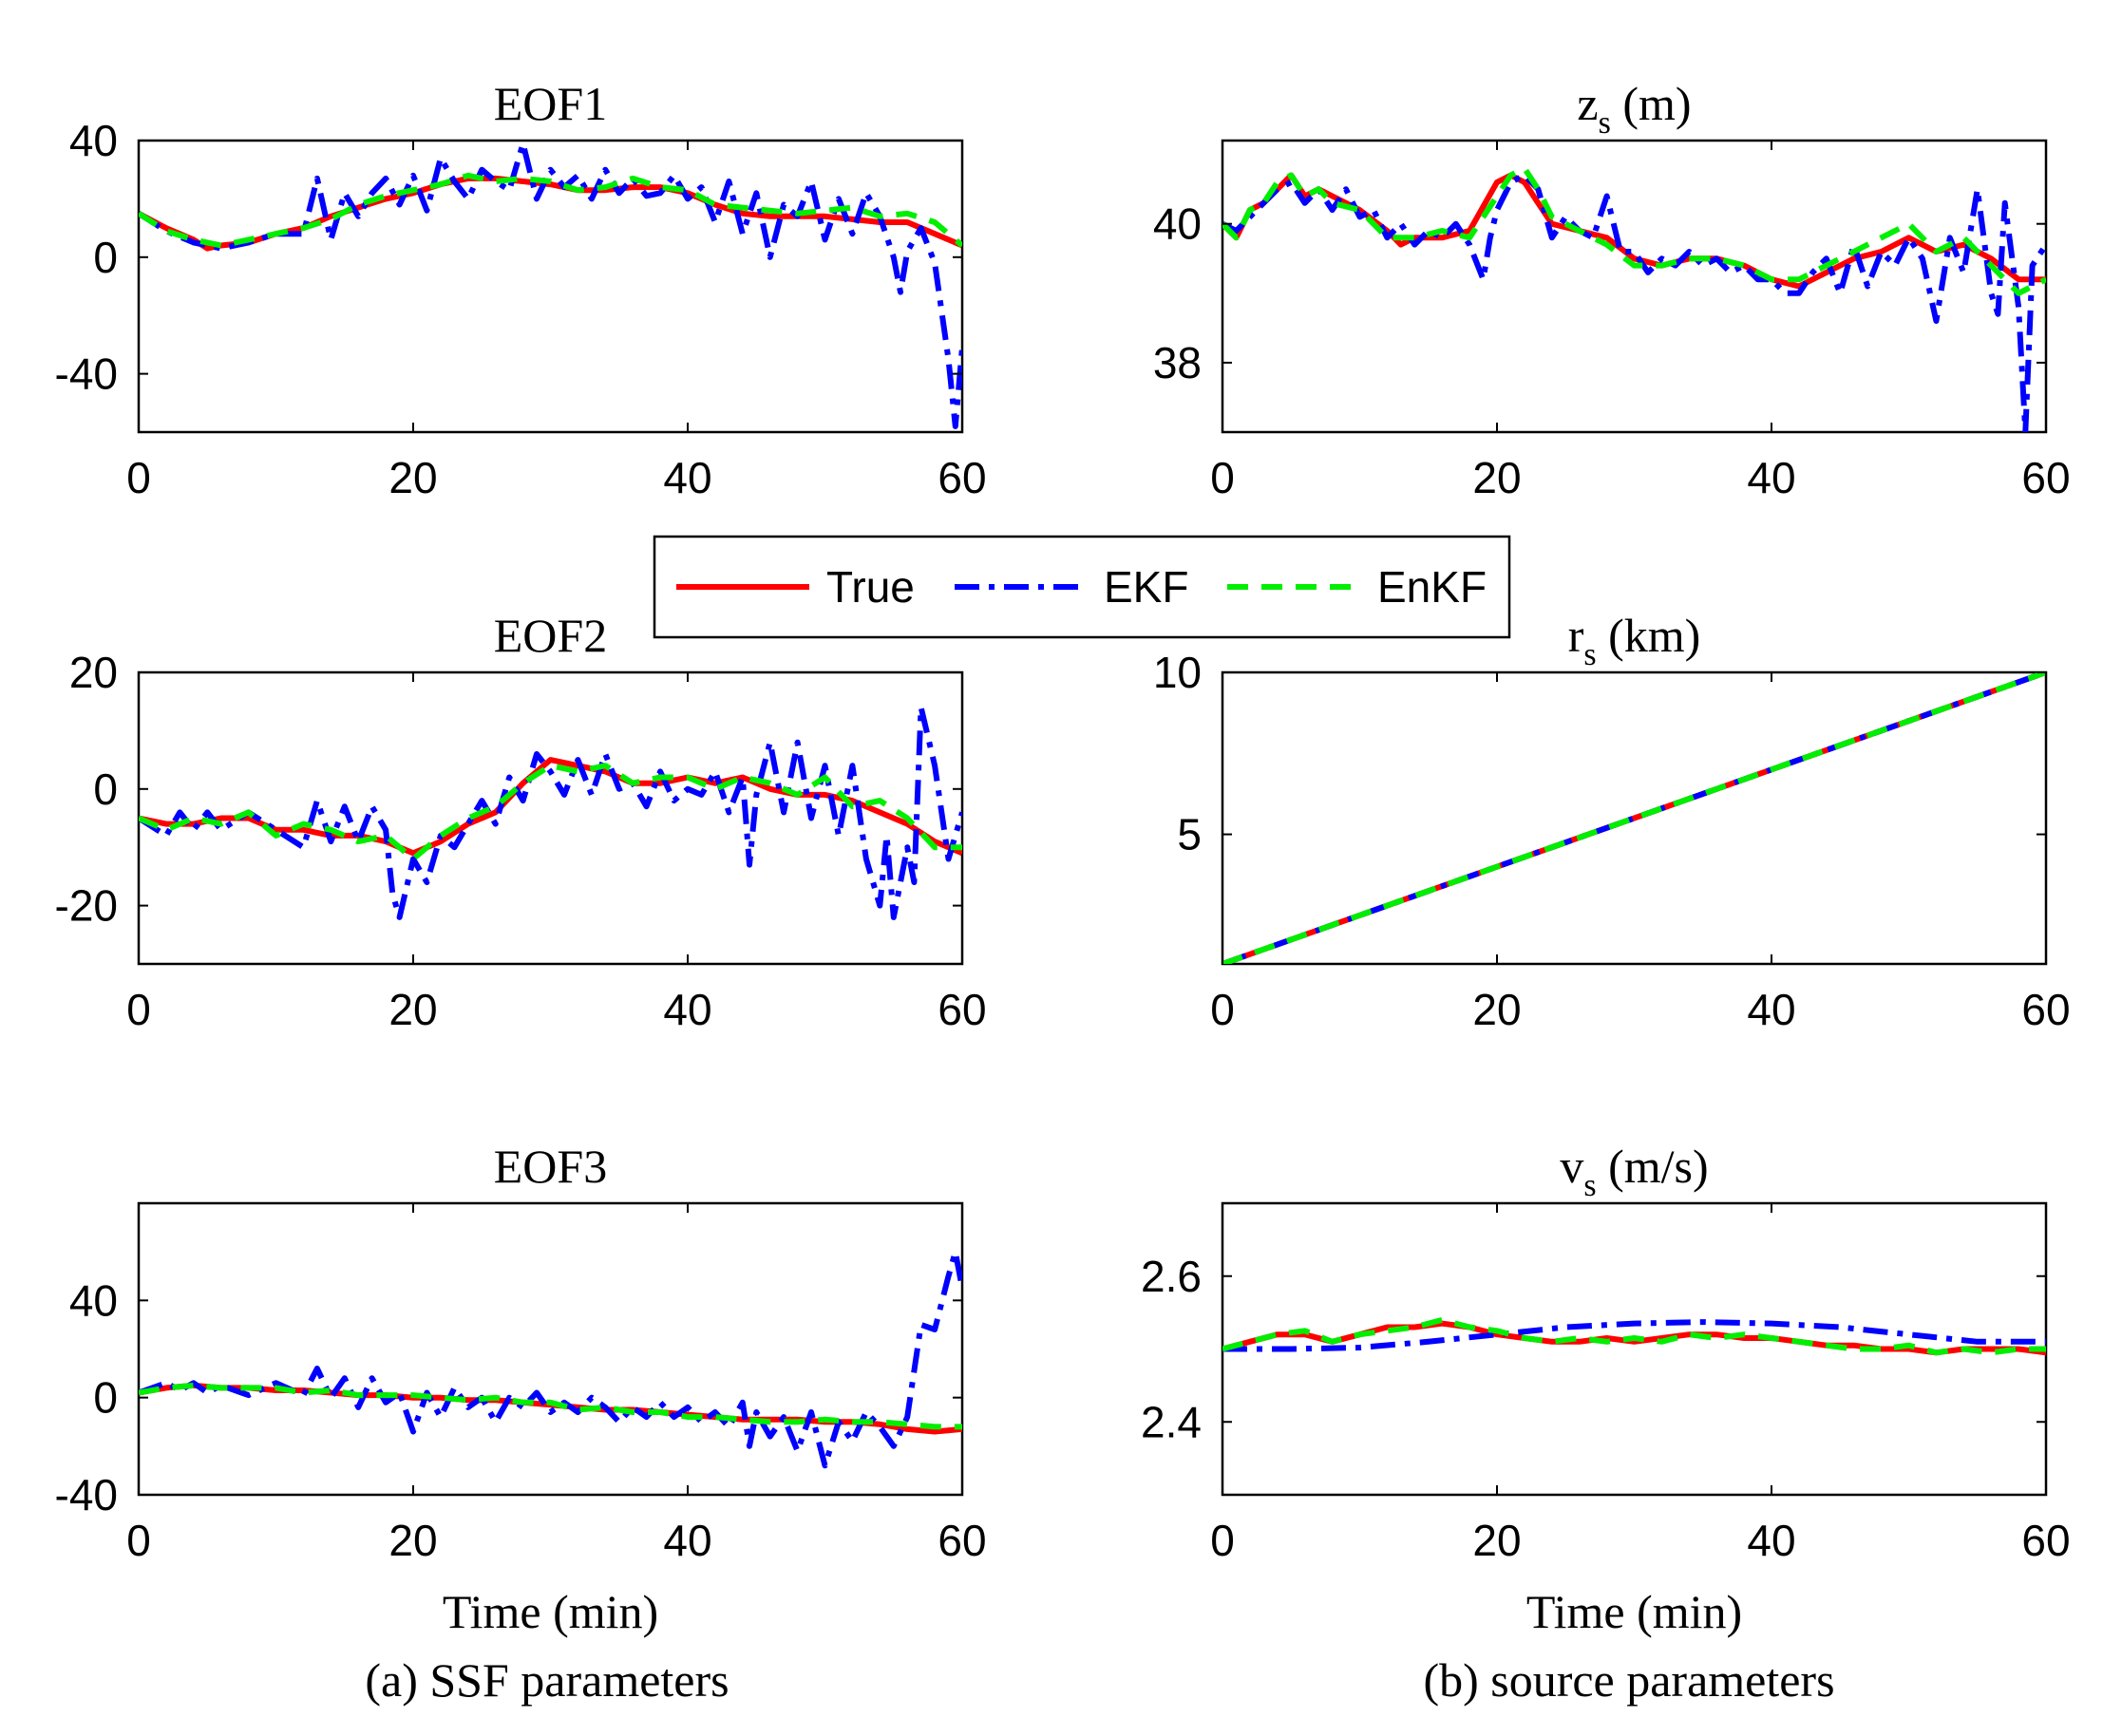 This screenshot has height=1736, width=2103. I want to click on zs-axes-frame, so click(1635, 286).